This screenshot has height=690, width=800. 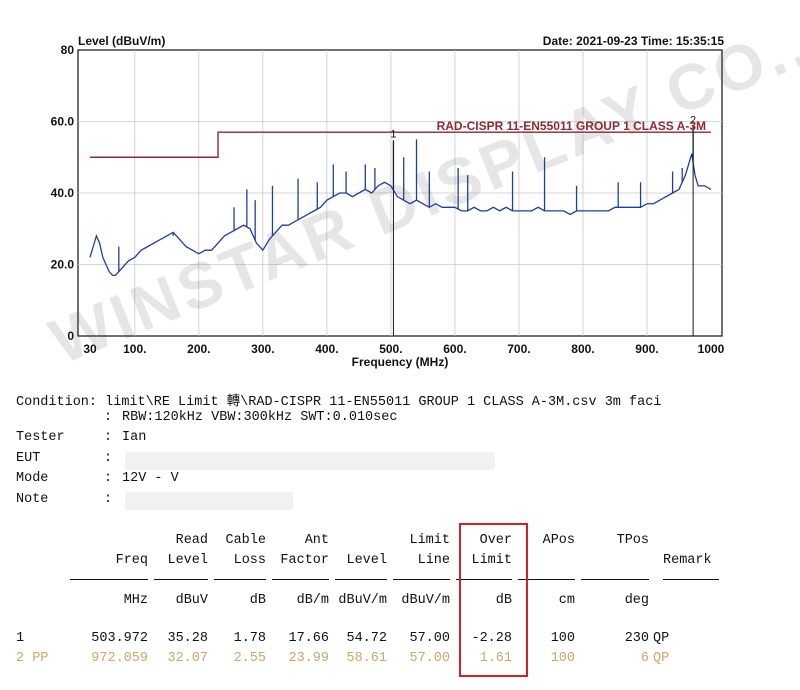 I want to click on redacted-note, so click(x=209, y=501).